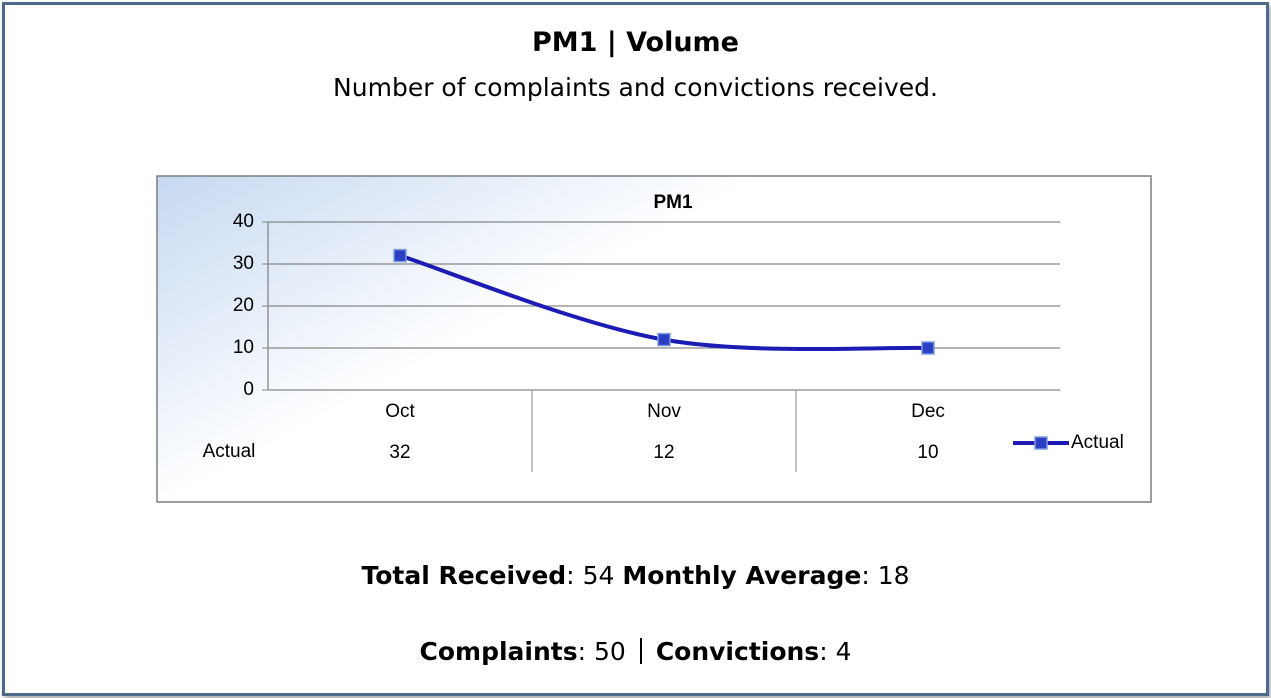 This screenshot has width=1271, height=698. Describe the element at coordinates (610, 651) in the screenshot. I see `summary-value: 50` at that location.